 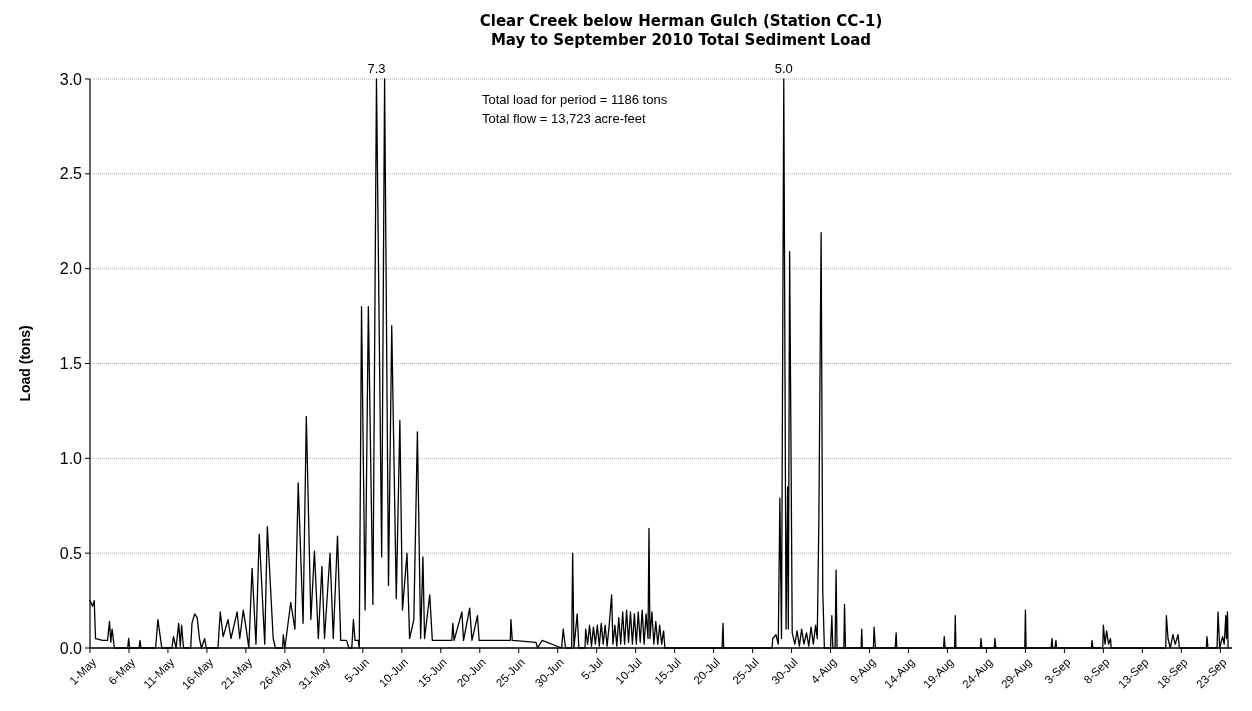 What do you see at coordinates (25, 363) in the screenshot?
I see `y-axis-title: Load (tons)` at bounding box center [25, 363].